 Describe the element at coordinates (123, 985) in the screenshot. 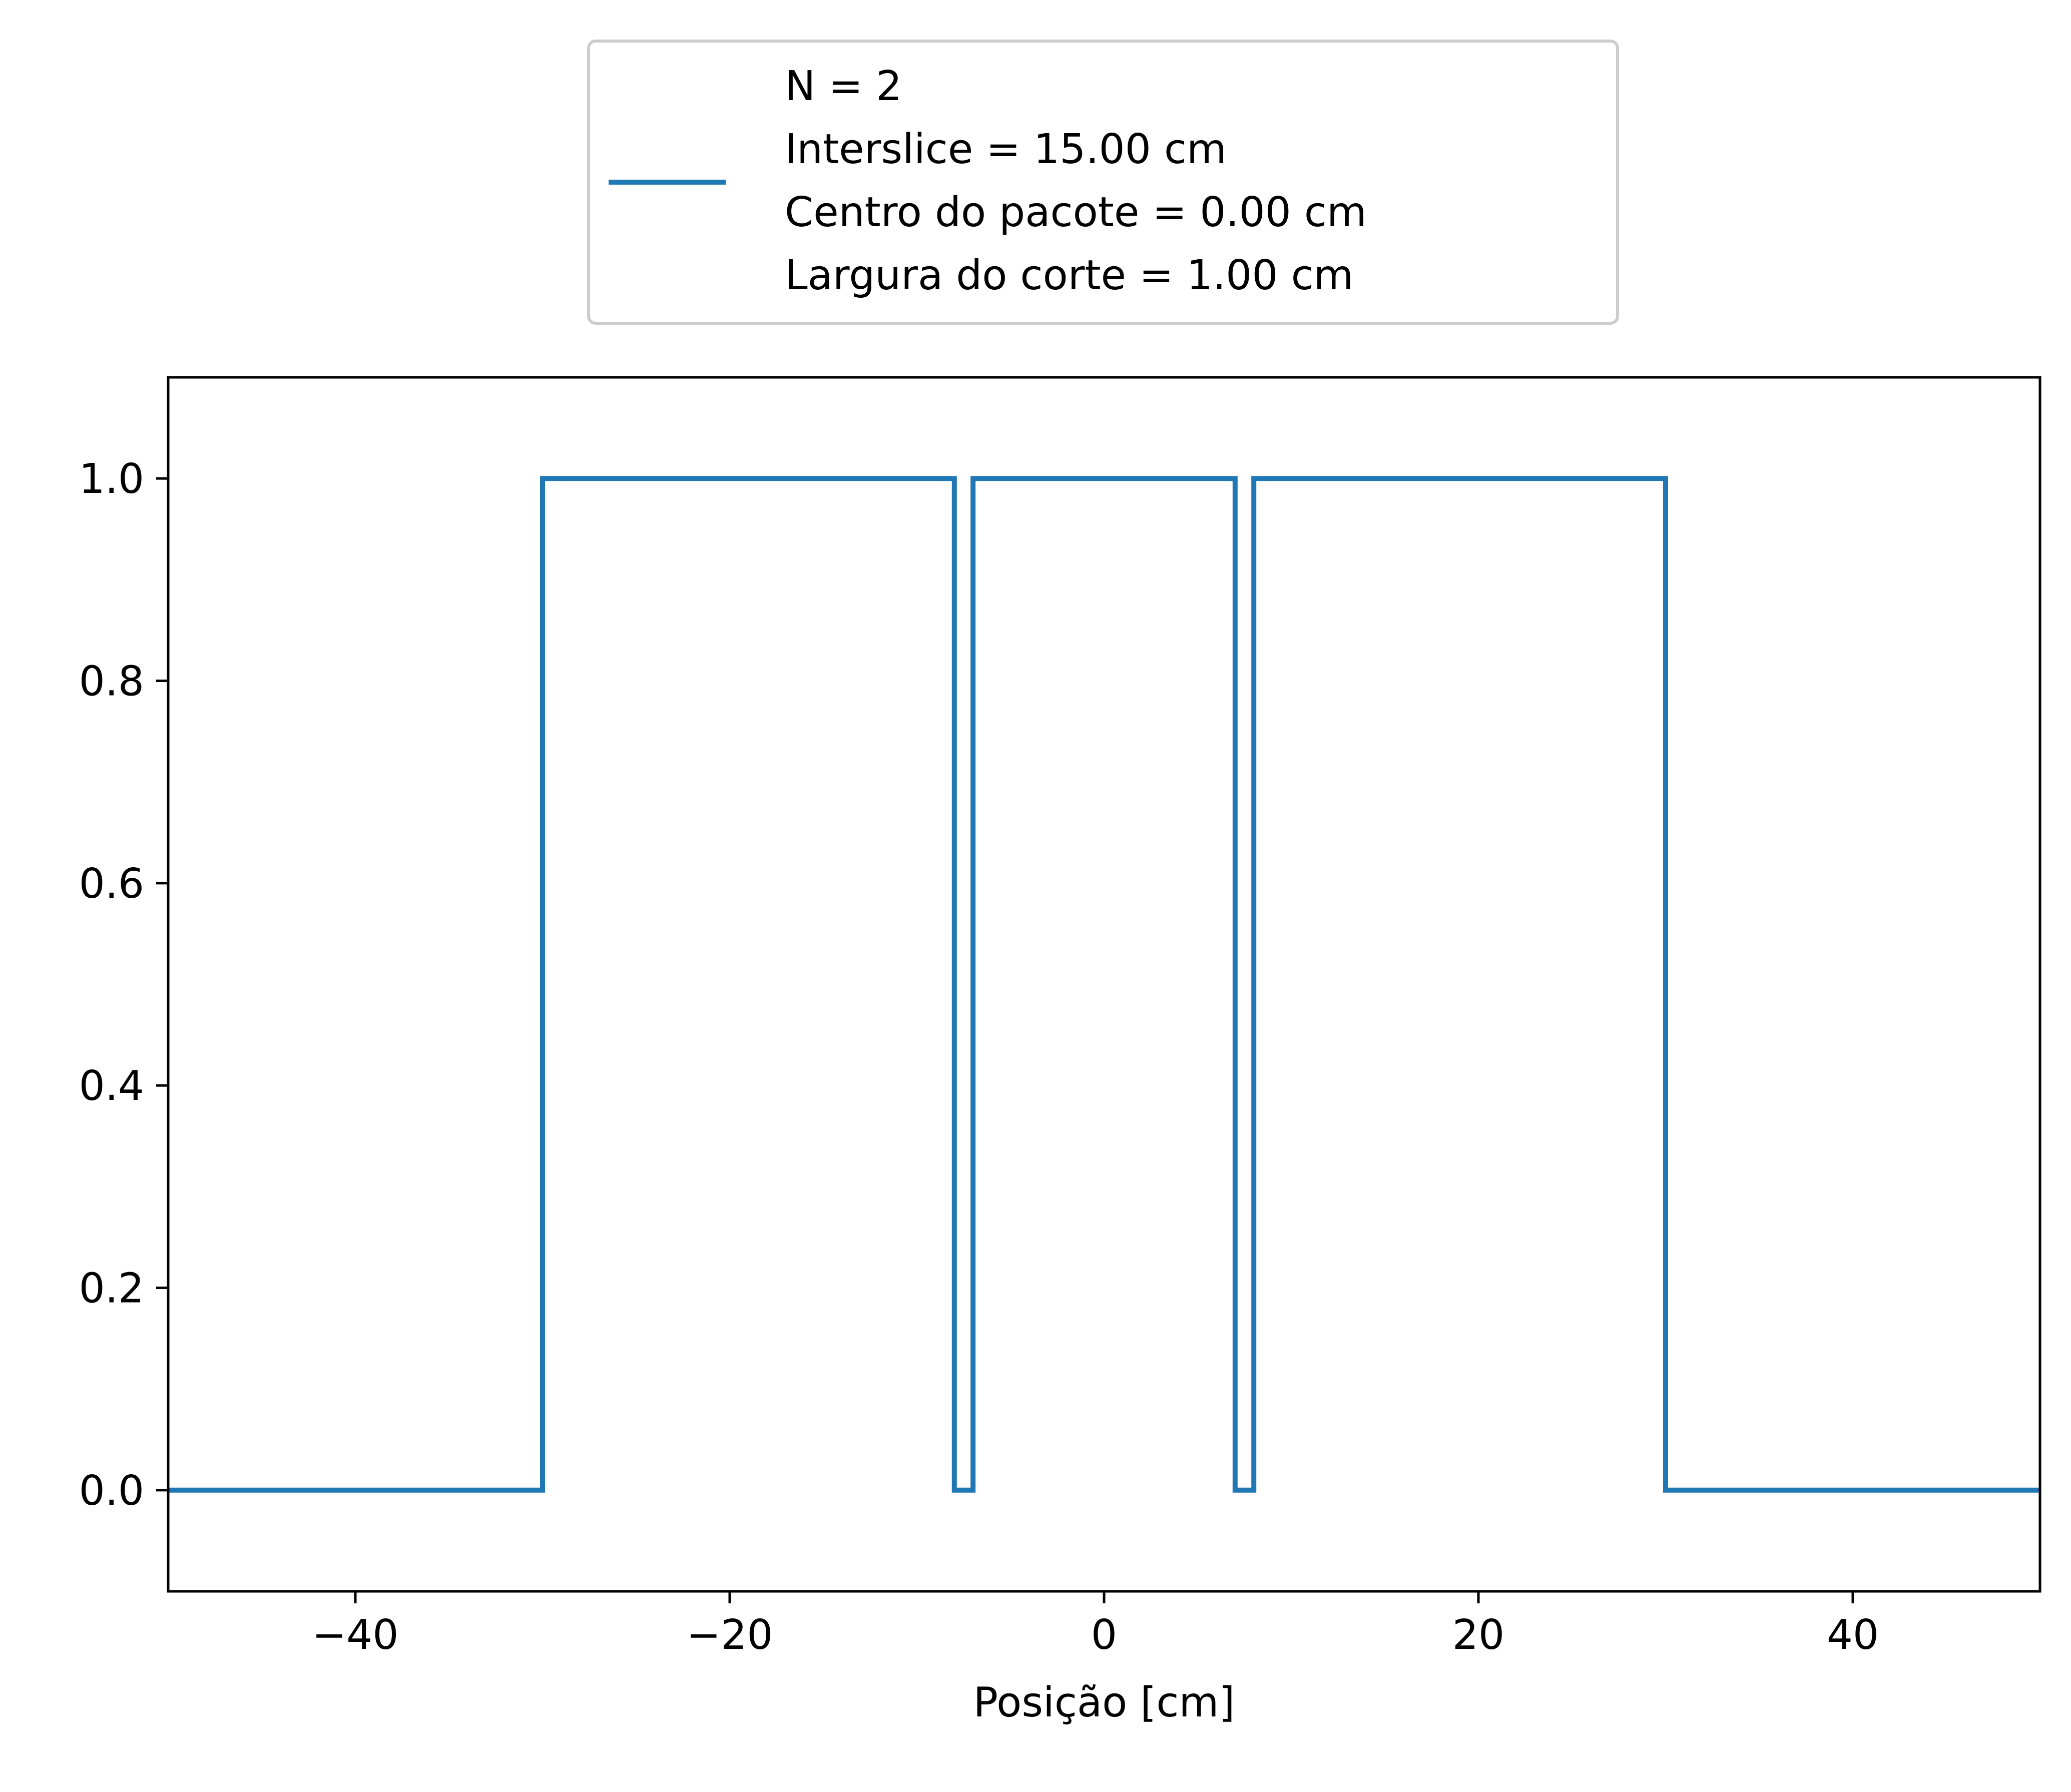

I see `y-axis-ticks: 0.0 0.2 0.4 0.6 0.8 1.0` at that location.